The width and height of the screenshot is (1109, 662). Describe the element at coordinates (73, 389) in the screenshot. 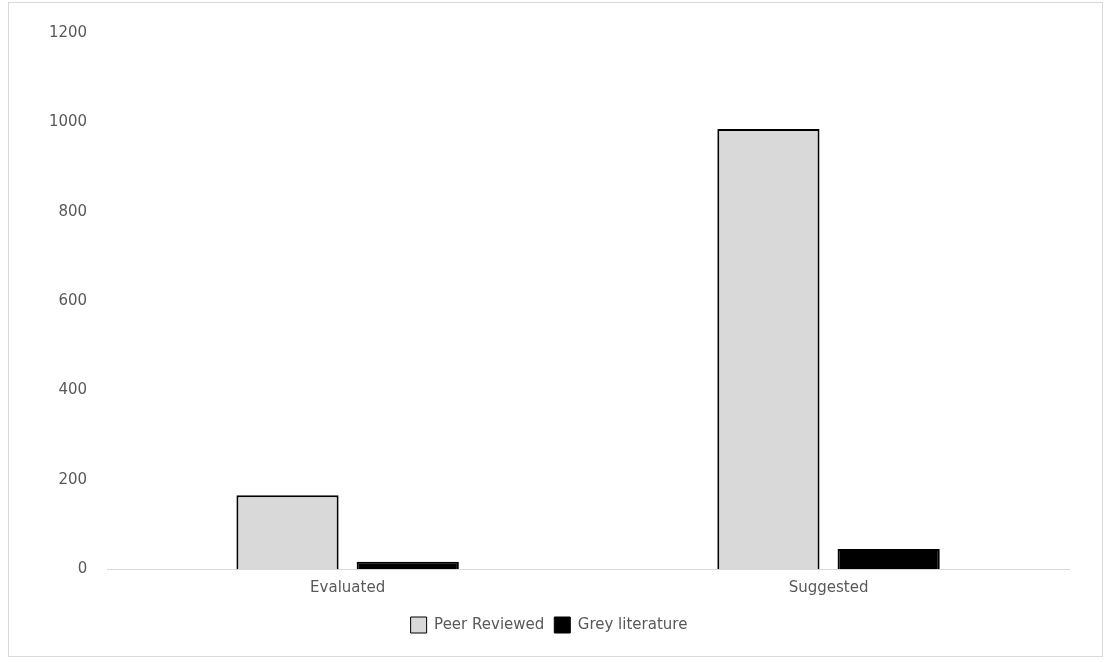

I see `y-tick-label: 400` at that location.